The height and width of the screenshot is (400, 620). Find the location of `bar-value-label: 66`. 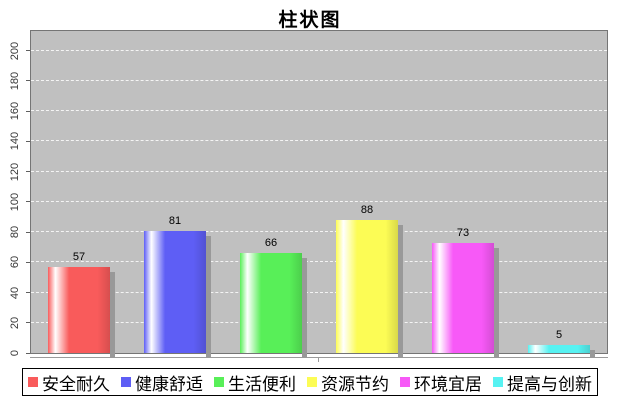

bar-value-label: 66 is located at coordinates (271, 243).